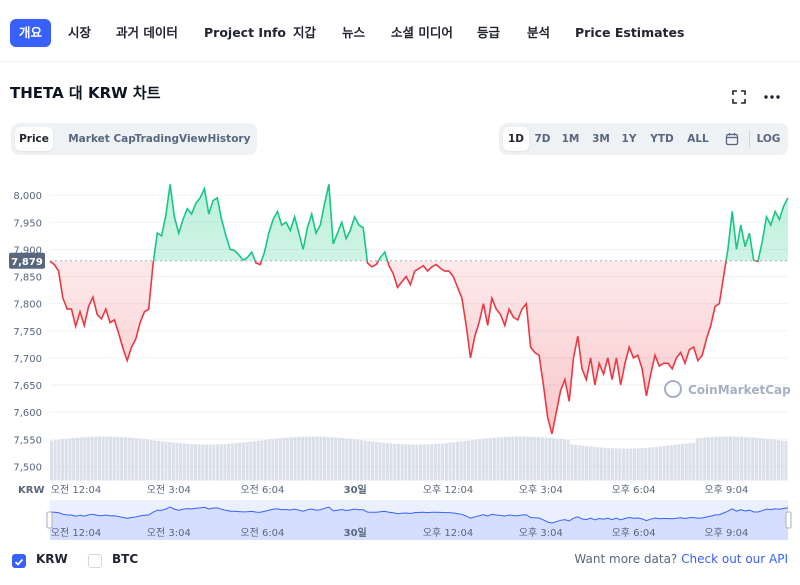 The width and height of the screenshot is (800, 585). Describe the element at coordinates (448, 490) in the screenshot. I see `x-tick-label: 오후 12:04` at that location.